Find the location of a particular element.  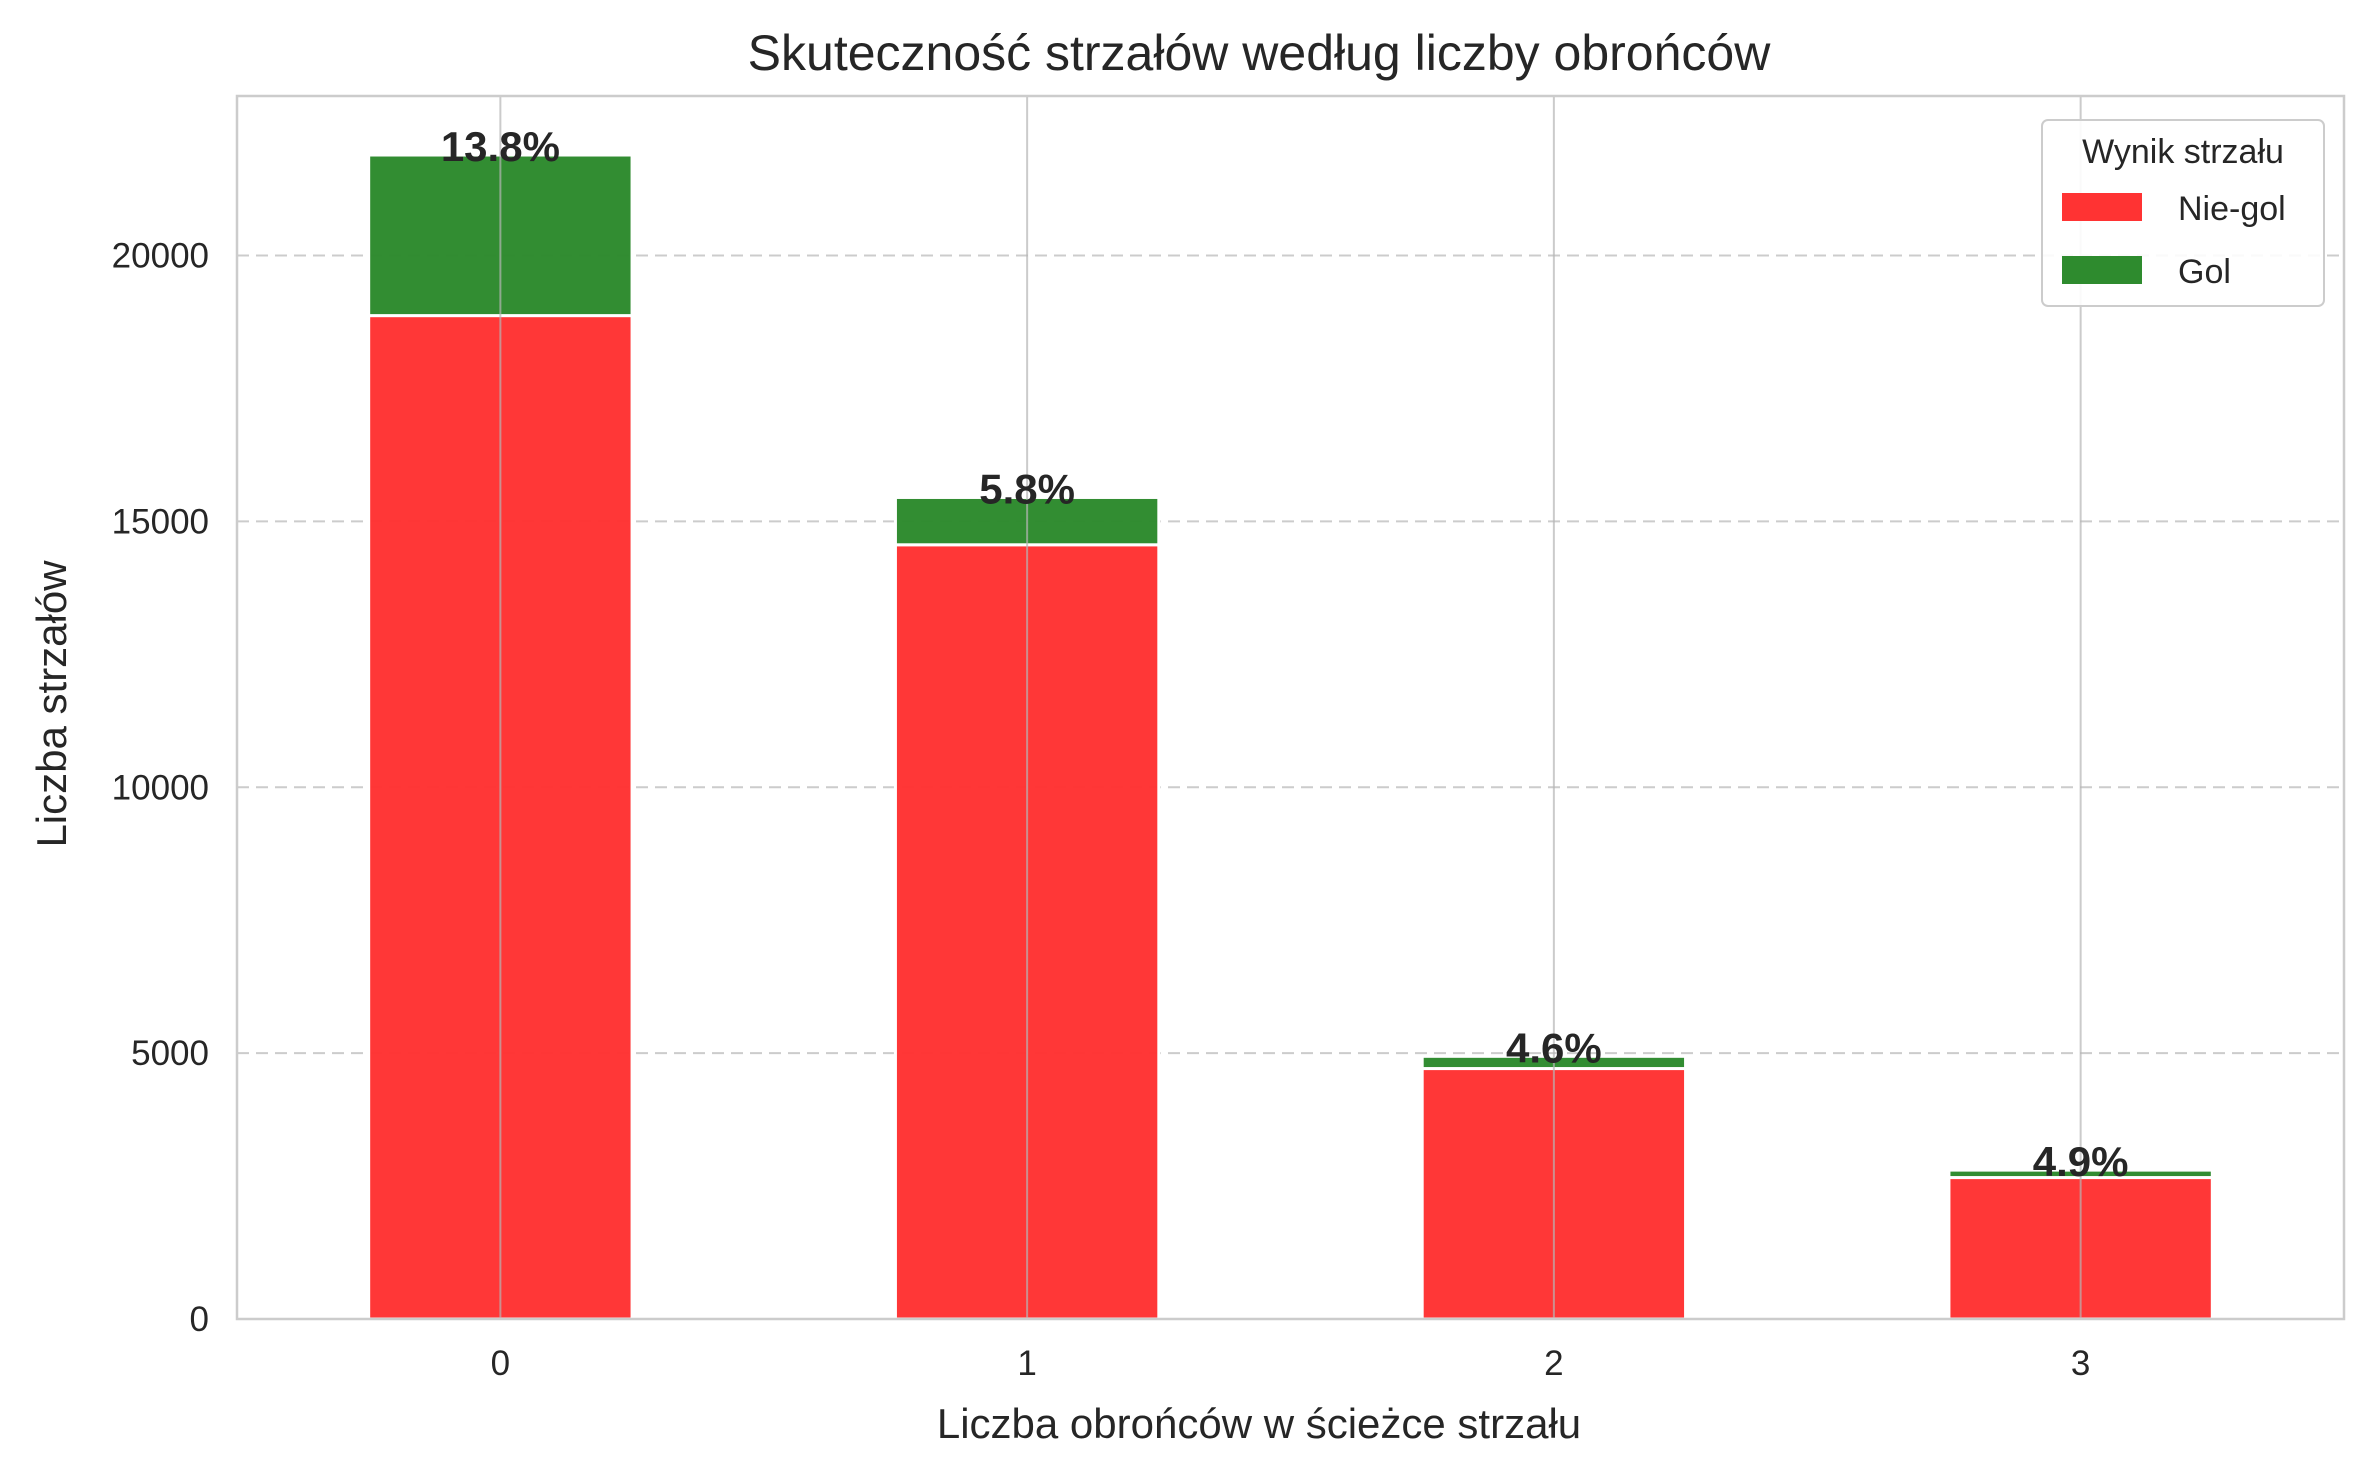

legend-title: Wynik strzału is located at coordinates (2183, 152).